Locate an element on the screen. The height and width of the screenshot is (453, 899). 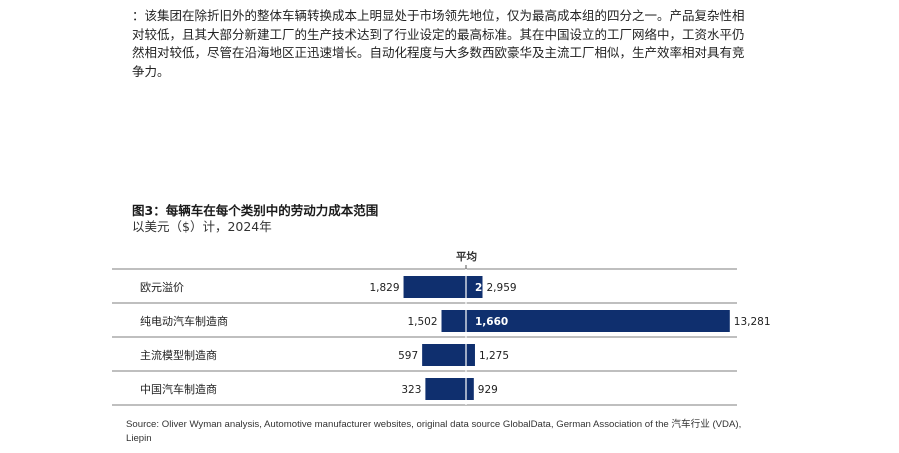
category-label: 纯电动汽车制造商 is located at coordinates (184, 321).